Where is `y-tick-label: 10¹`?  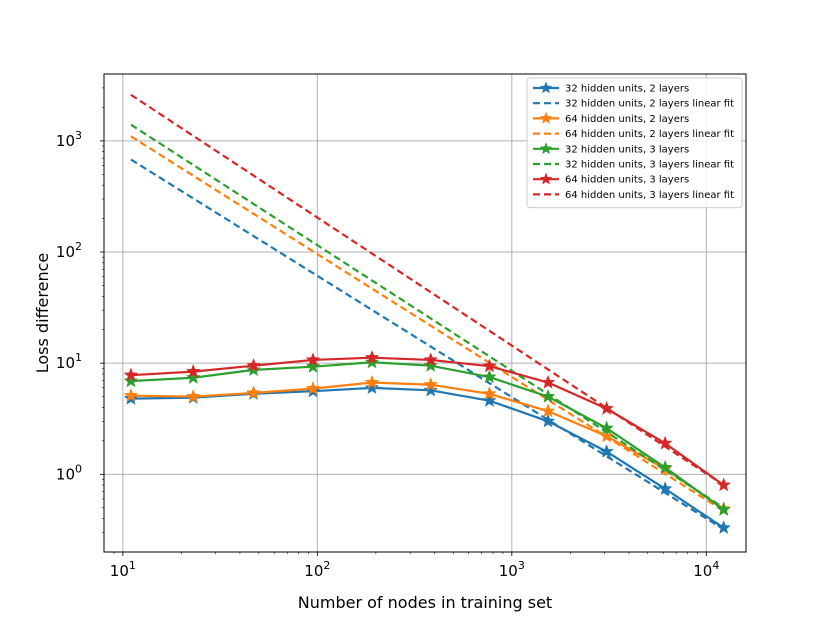 y-tick-label: 10¹ is located at coordinates (69, 361).